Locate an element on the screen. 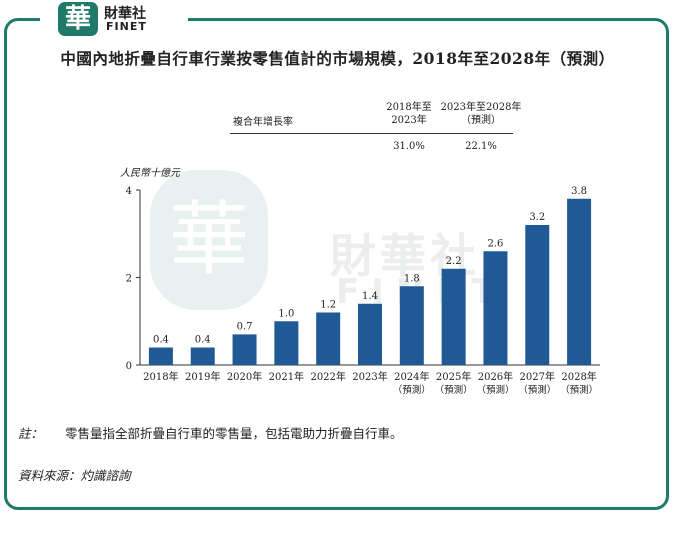 The image size is (675, 533). footnote-text: 零售量指全部折疊自行車的零售量，包括電助力折疊自行車。 is located at coordinates (234, 433).